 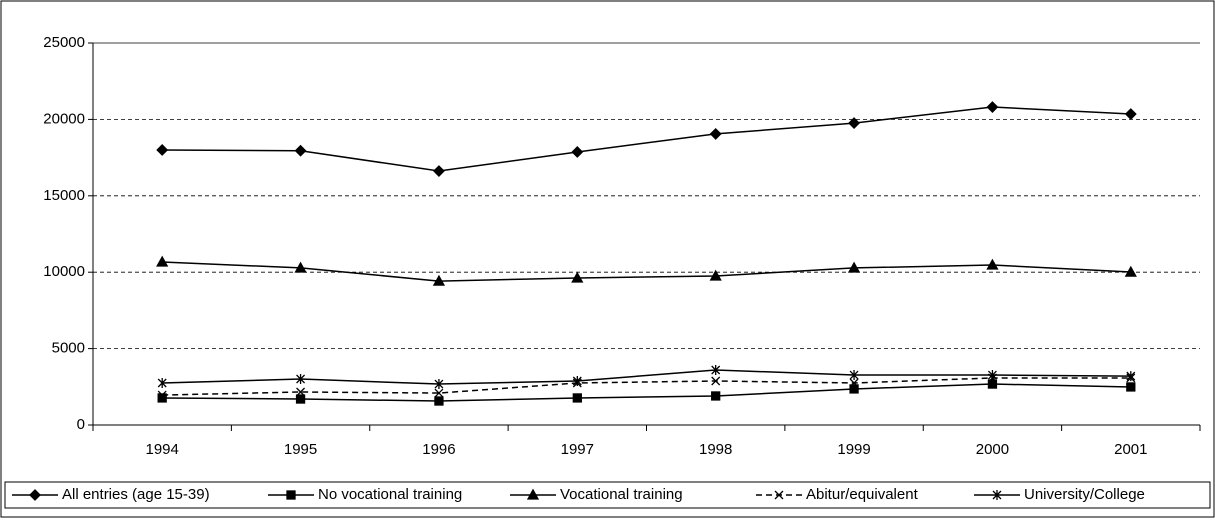 What do you see at coordinates (162, 449) in the screenshot?
I see `x-tick-label: 1994` at bounding box center [162, 449].